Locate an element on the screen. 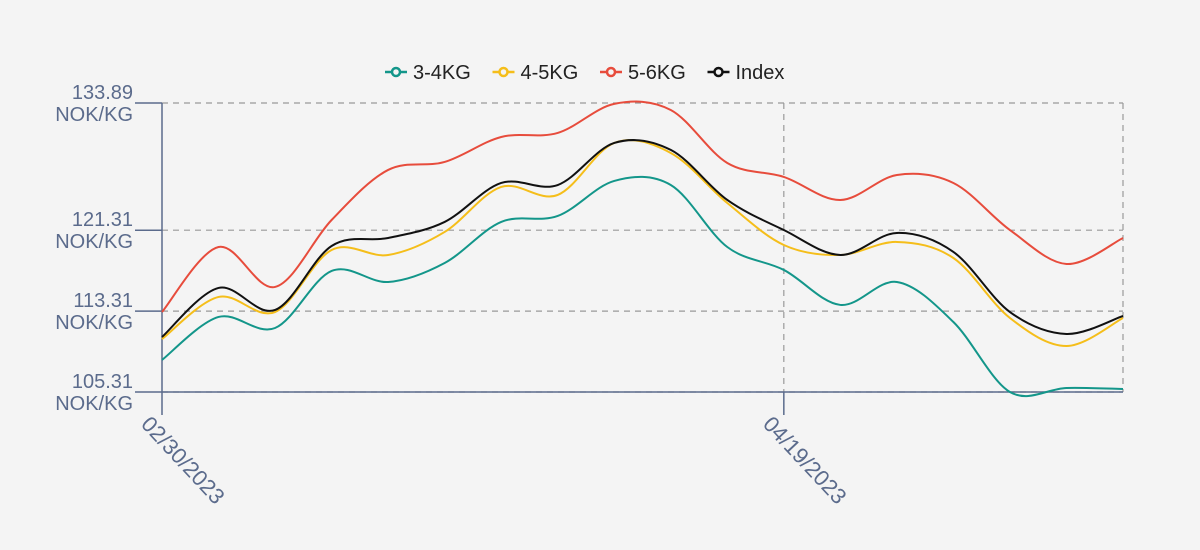 This screenshot has width=1200, height=550. legend-item: 4-5KG is located at coordinates (535, 73).